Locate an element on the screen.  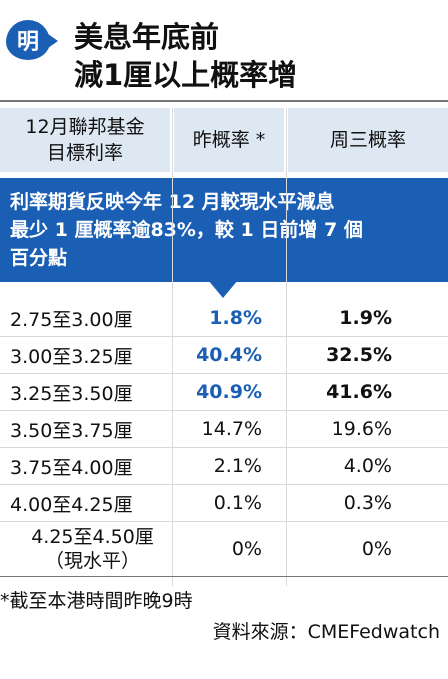
banner-line1: 利率期貨反映今年 12 月較現水平減息 is located at coordinates (172, 202).